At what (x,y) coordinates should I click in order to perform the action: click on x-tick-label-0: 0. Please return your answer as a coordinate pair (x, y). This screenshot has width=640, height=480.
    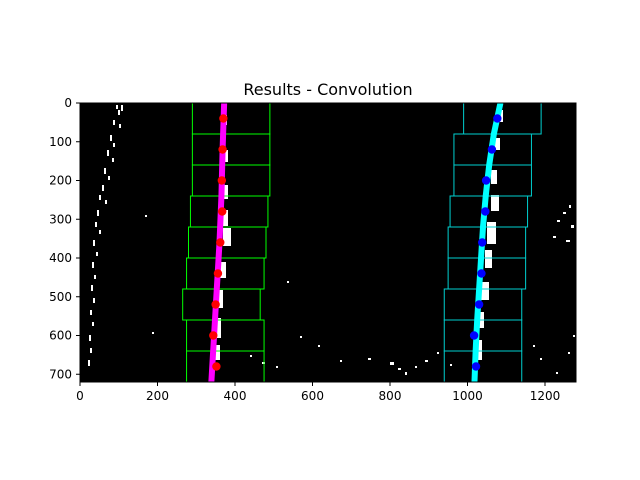
    Looking at the image, I should click on (80, 396).